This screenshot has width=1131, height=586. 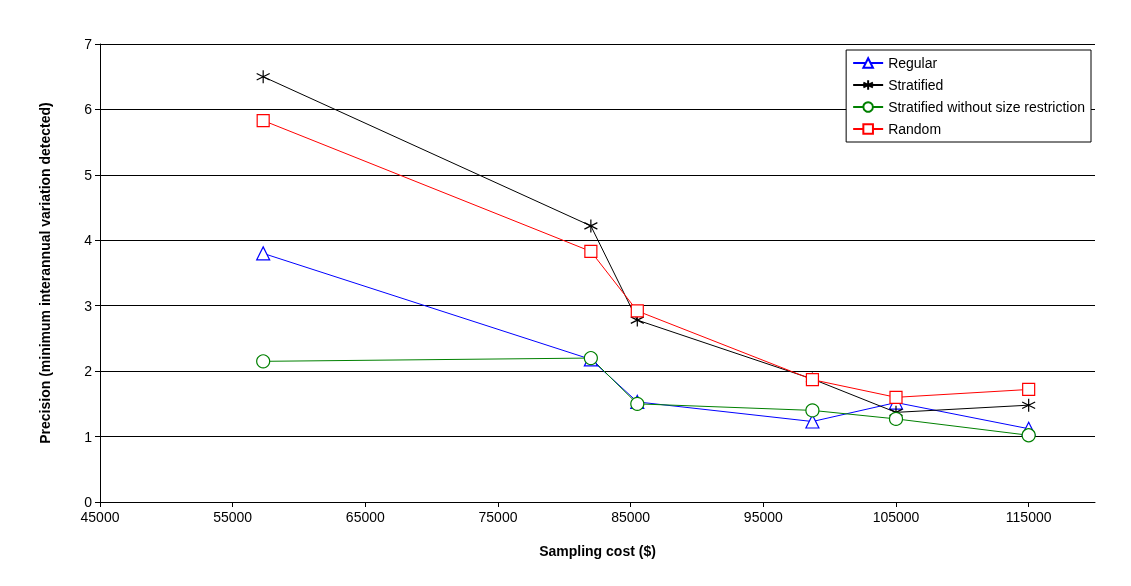 What do you see at coordinates (88, 305) in the screenshot?
I see `y-tick-label: 3` at bounding box center [88, 305].